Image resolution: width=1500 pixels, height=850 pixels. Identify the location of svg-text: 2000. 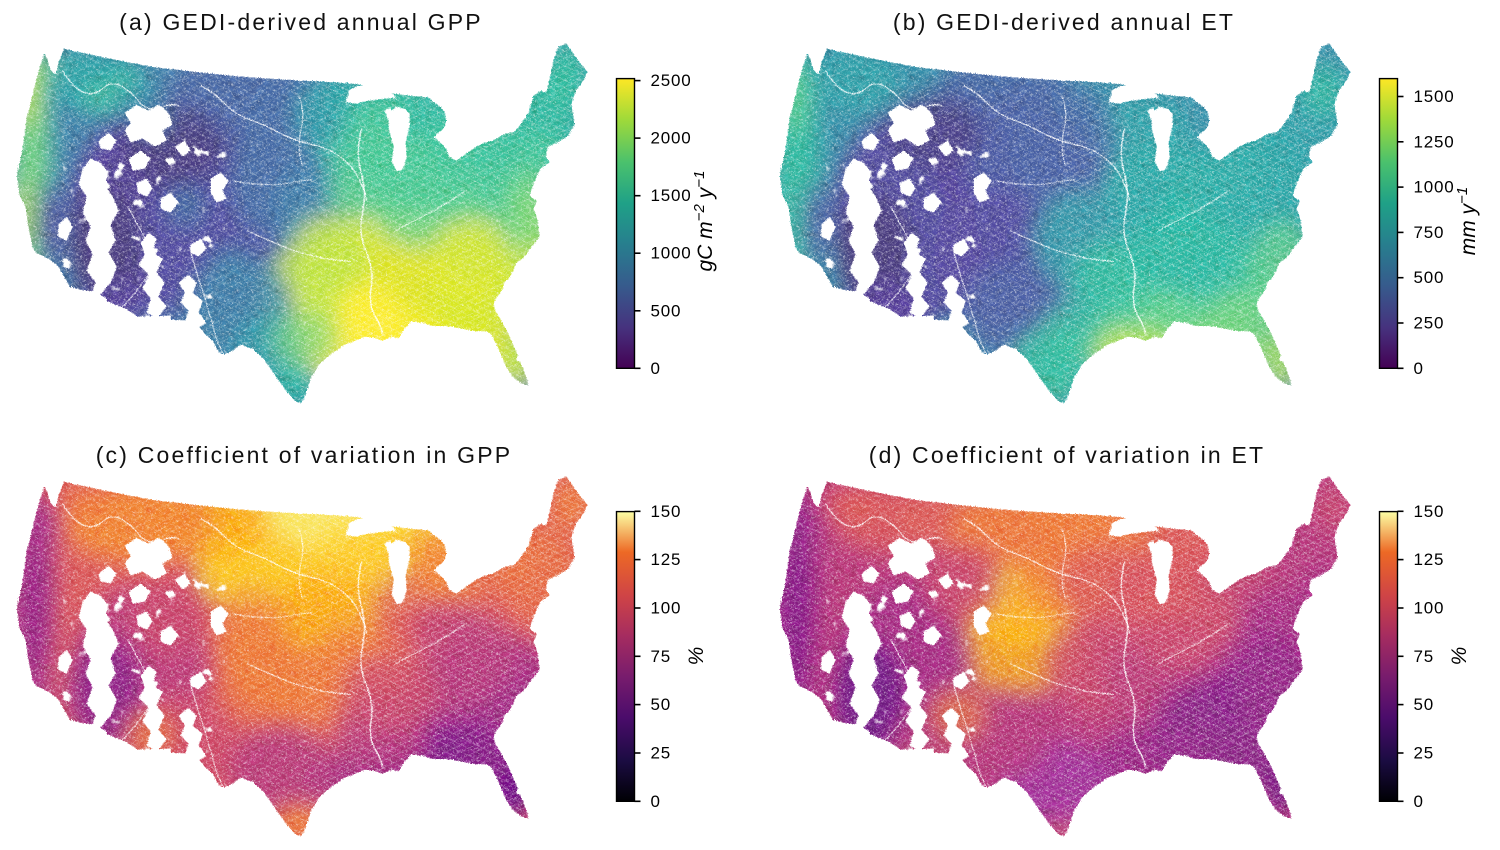
(671, 138).